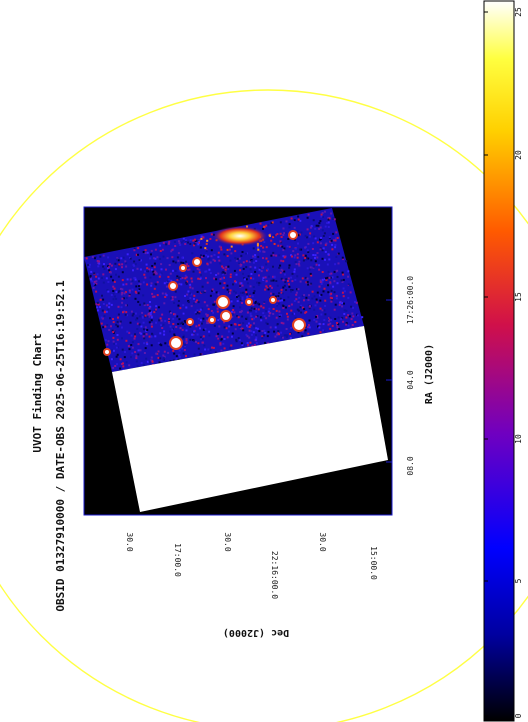 This screenshot has height=722, width=528. Describe the element at coordinates (240, 236) in the screenshot. I see `bright-flare` at that location.